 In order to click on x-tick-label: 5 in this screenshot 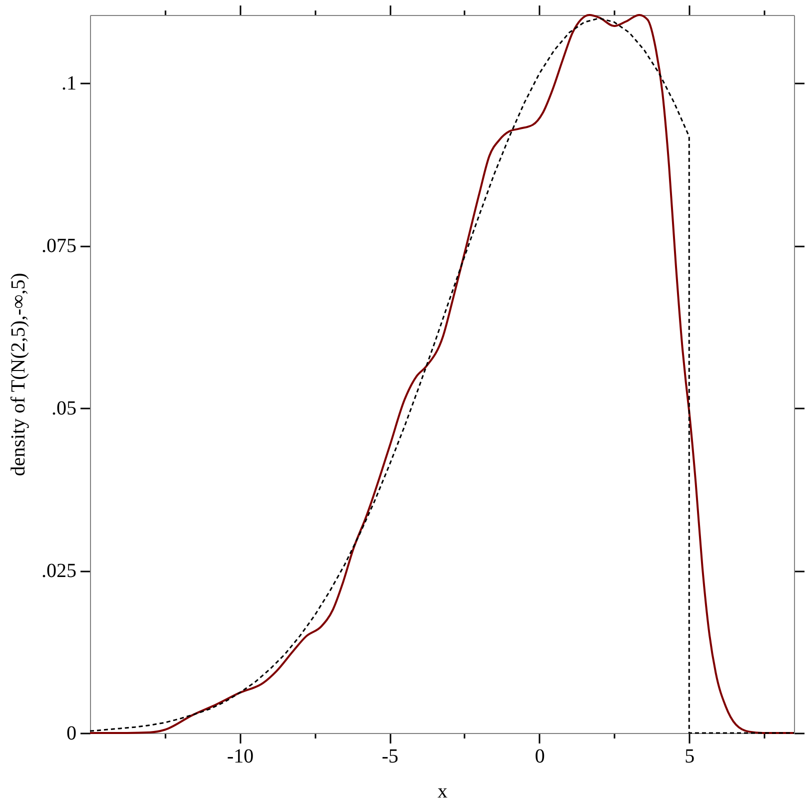, I will do `click(689, 757)`.